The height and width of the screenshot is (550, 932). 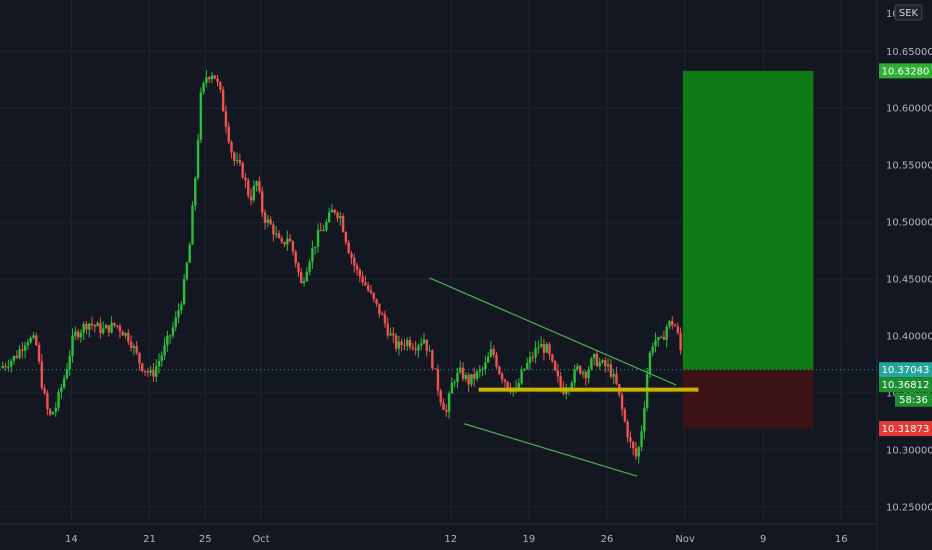 What do you see at coordinates (909, 337) in the screenshot?
I see `price-tick-label: 10.40000` at bounding box center [909, 337].